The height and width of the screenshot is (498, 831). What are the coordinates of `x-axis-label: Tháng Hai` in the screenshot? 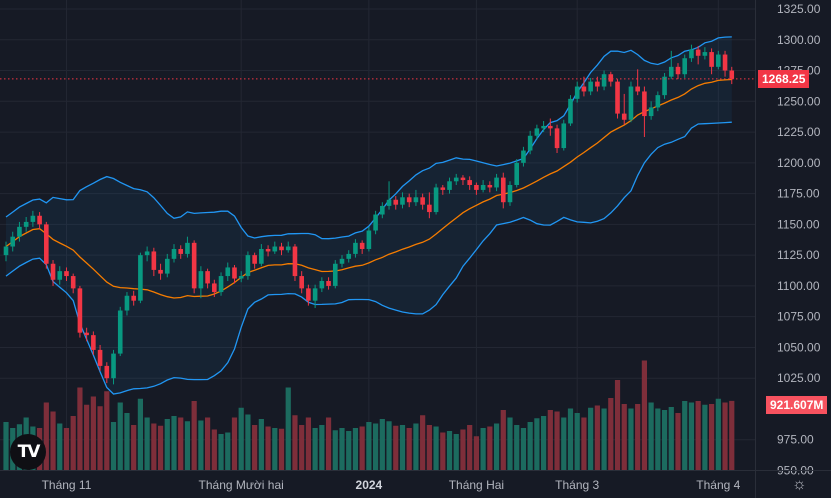 It's located at (476, 485).